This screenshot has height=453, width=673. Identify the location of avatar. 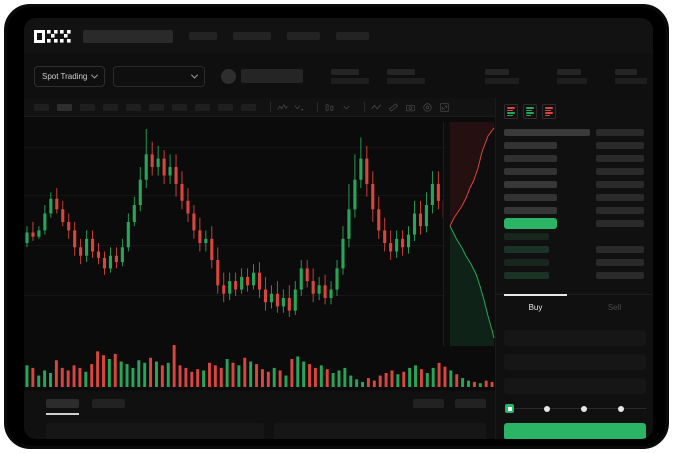
(229, 76).